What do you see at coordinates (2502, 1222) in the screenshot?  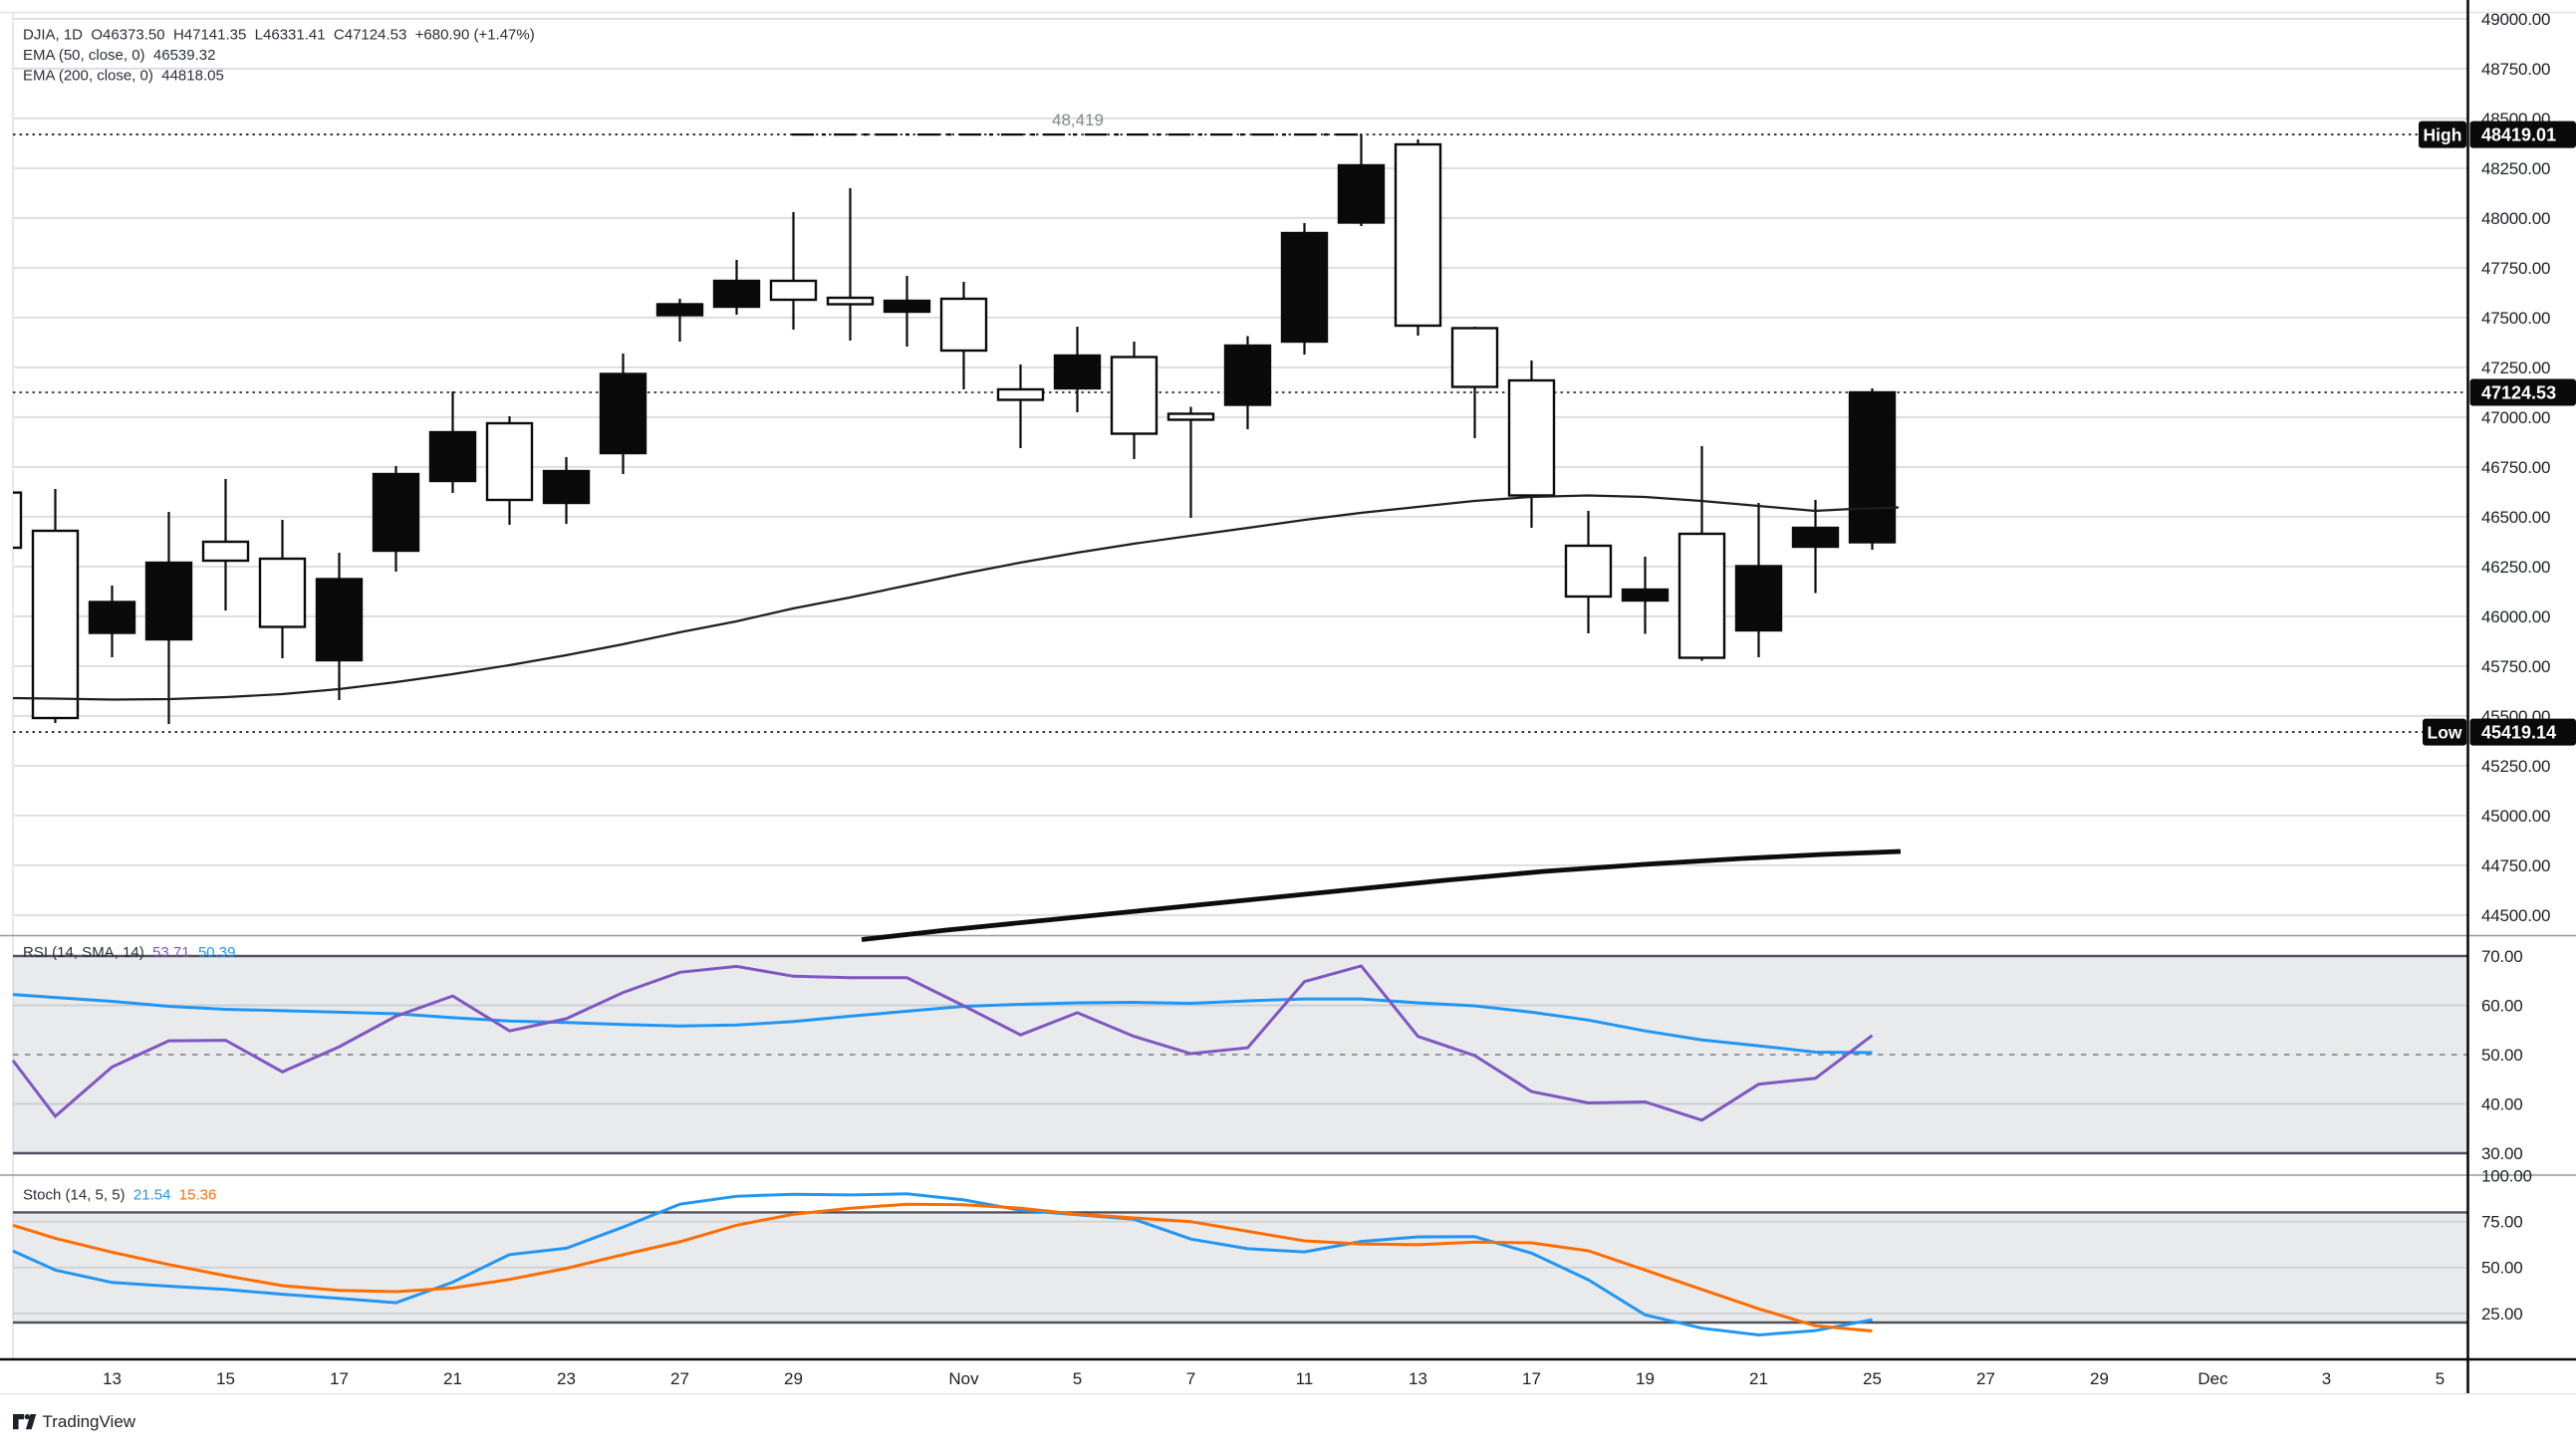 I see `svg-text: 75.00` at bounding box center [2502, 1222].